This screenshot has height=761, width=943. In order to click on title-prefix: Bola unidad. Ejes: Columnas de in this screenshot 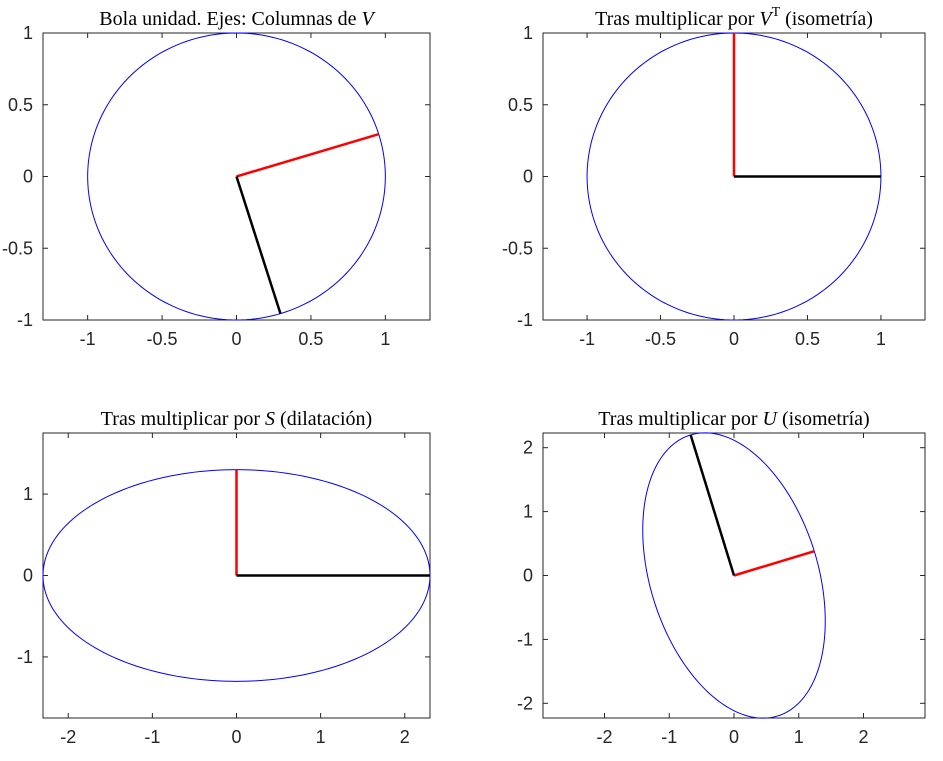, I will do `click(230, 19)`.